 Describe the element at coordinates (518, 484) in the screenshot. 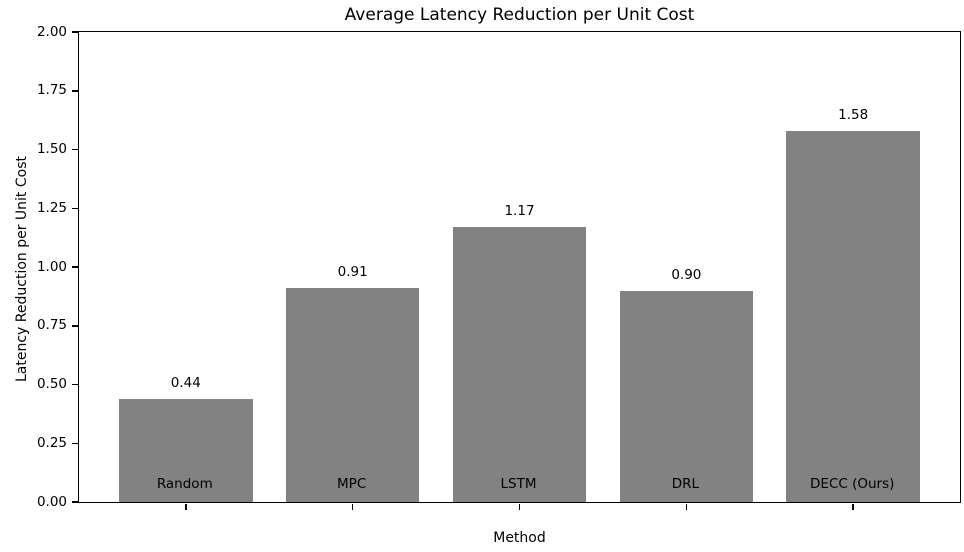

I see `x-tick-label: LSTM` at that location.